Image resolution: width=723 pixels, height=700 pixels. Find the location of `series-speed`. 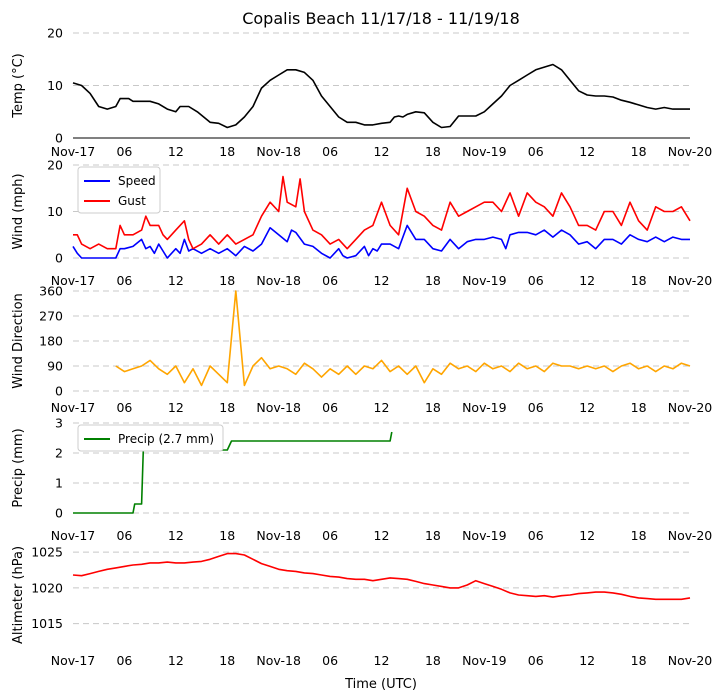

series-speed is located at coordinates (381, 241).